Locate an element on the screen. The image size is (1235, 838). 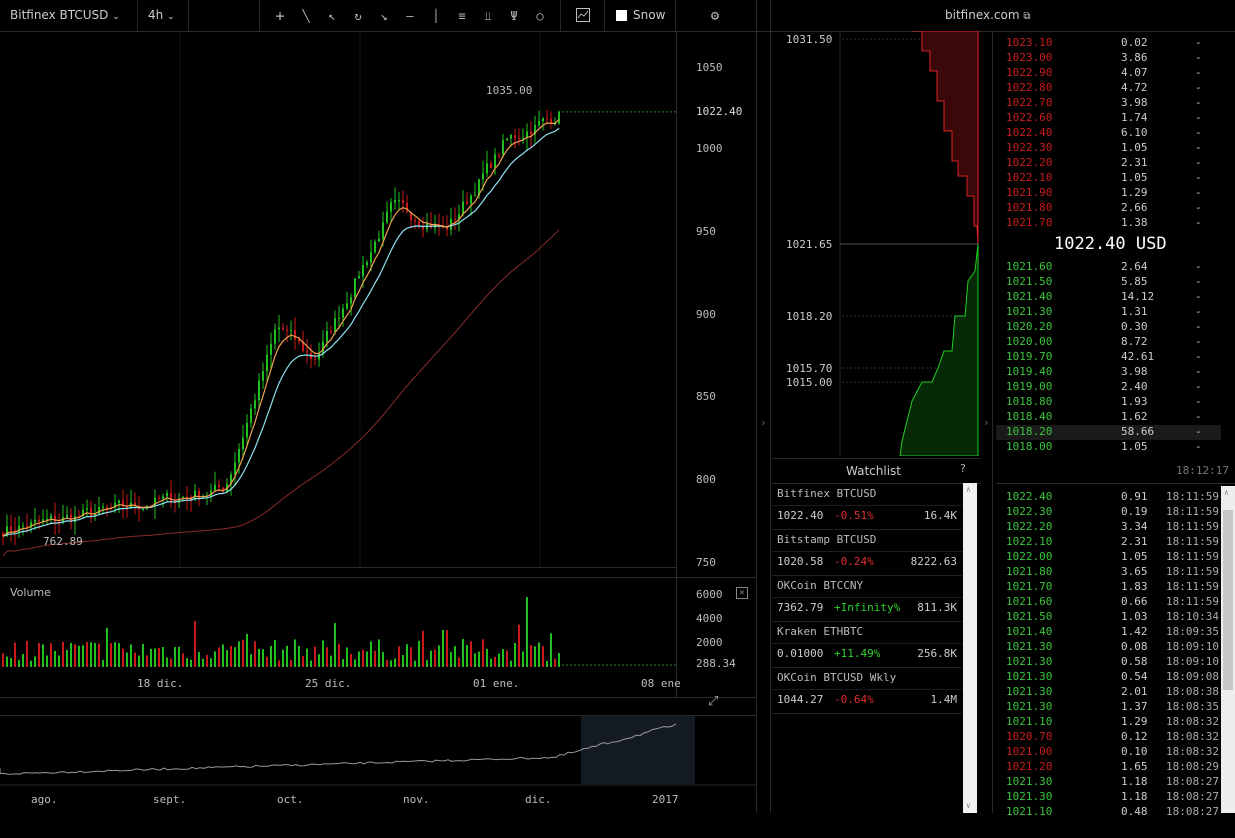
panel-collapse-bar: › is located at coordinates (764, 406).